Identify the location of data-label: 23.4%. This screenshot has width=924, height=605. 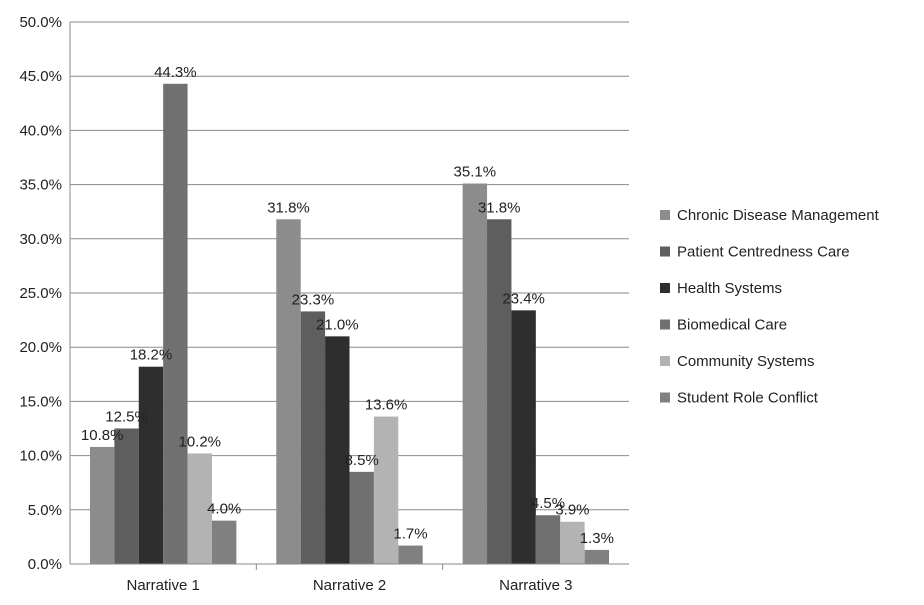
(523, 298).